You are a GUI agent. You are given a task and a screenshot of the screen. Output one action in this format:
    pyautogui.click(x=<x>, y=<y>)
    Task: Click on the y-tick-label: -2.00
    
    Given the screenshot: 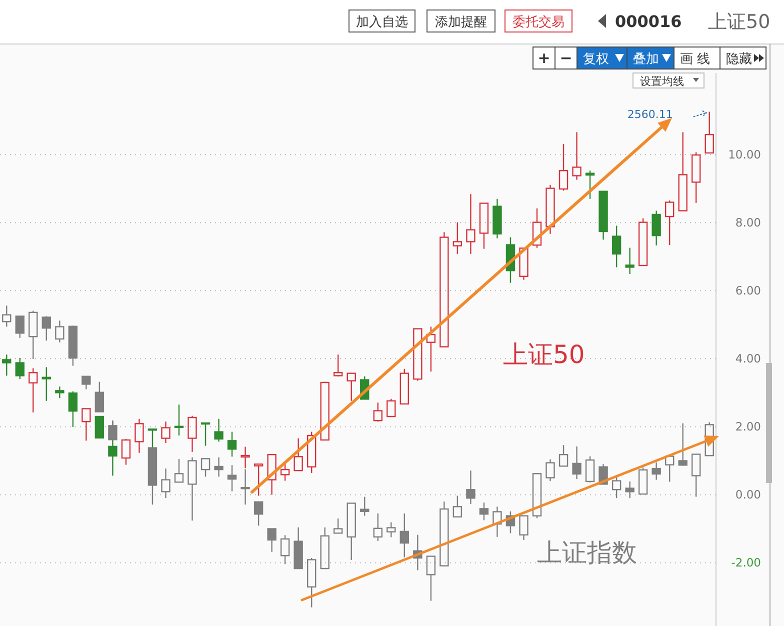 What is the action you would take?
    pyautogui.click(x=746, y=563)
    